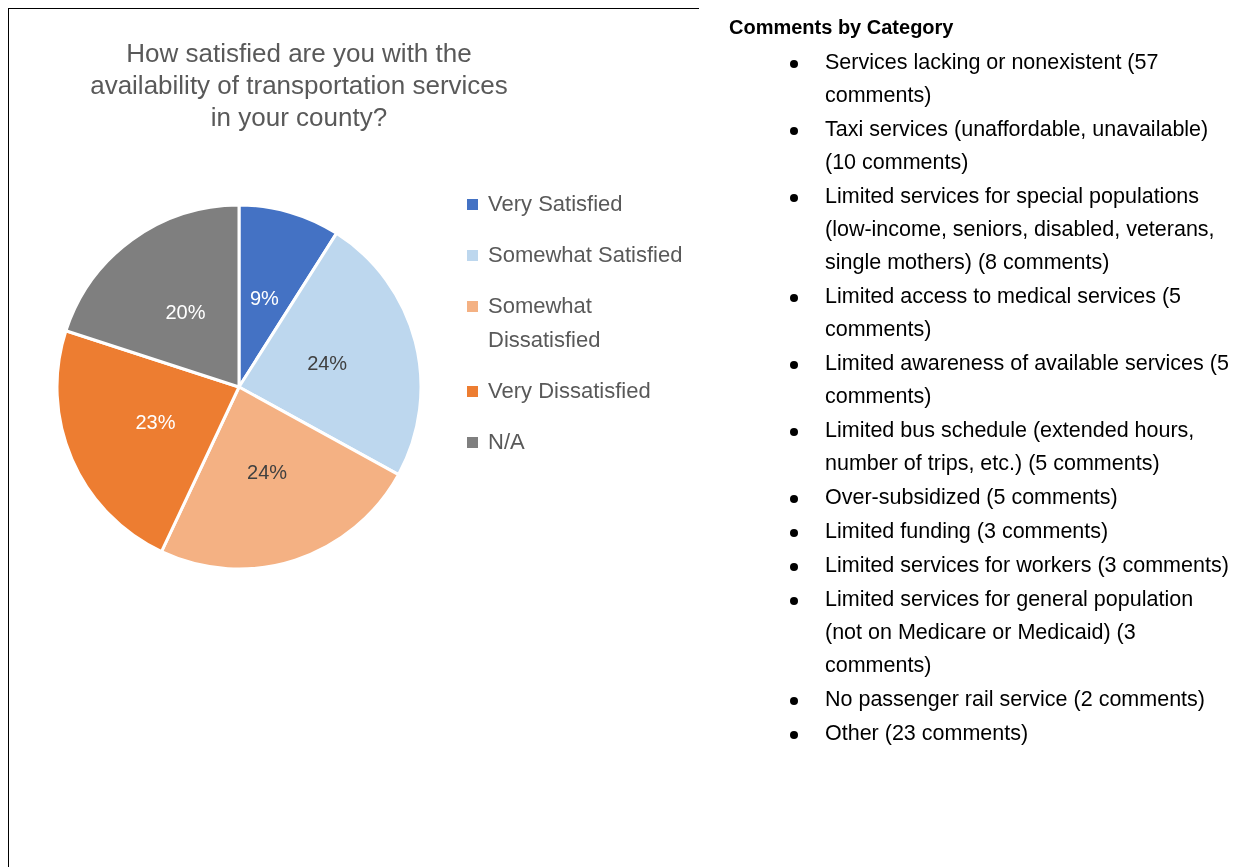  I want to click on text: Limited awareness of available services (5 comments), so click(1027, 380).